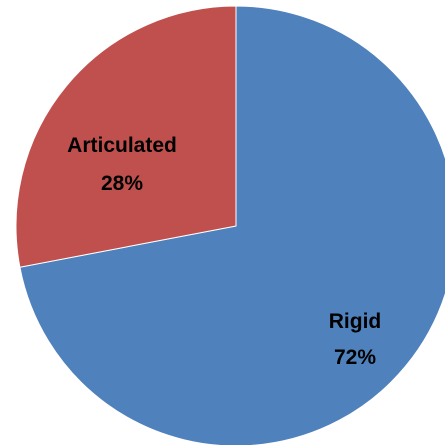 Image resolution: width=445 pixels, height=445 pixels. I want to click on slice-label-articulated-percent: 28%, so click(122, 183).